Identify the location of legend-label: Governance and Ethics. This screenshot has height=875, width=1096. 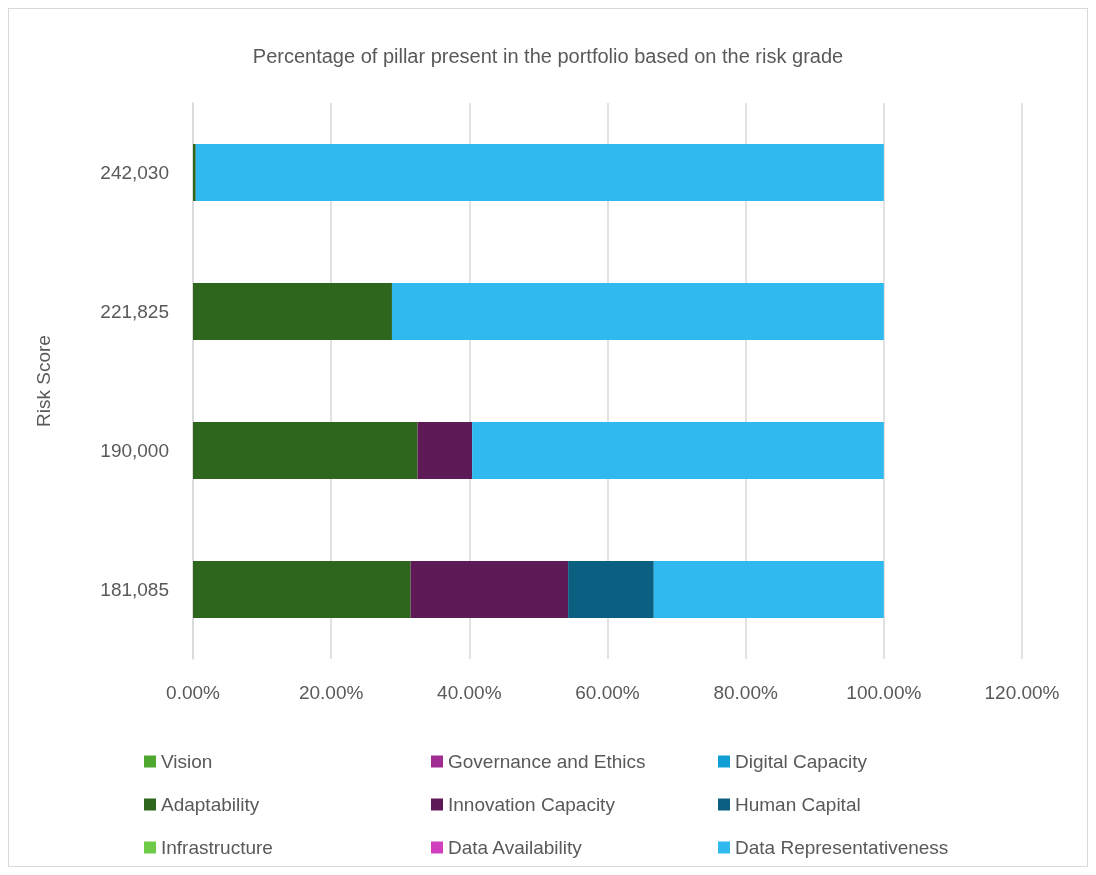
(547, 761).